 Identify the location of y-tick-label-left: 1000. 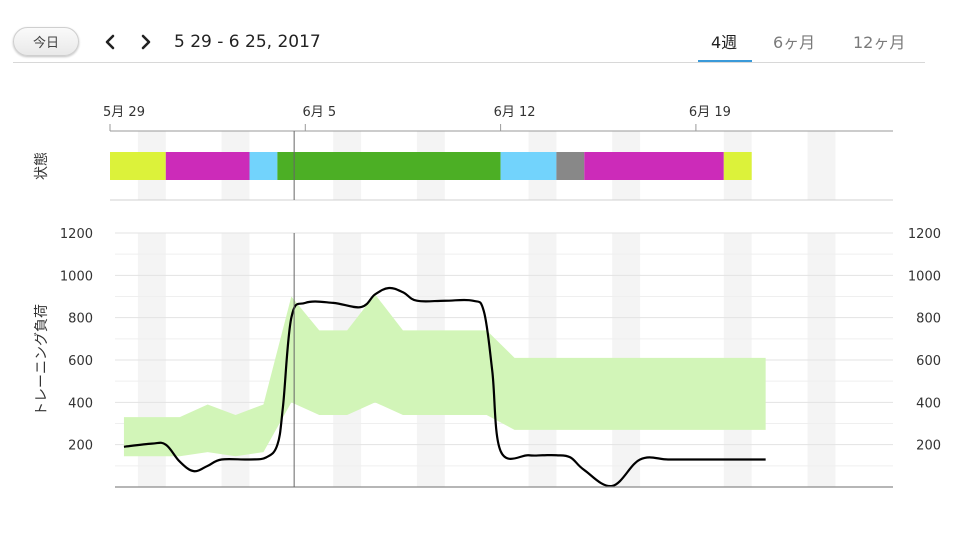
(76, 276).